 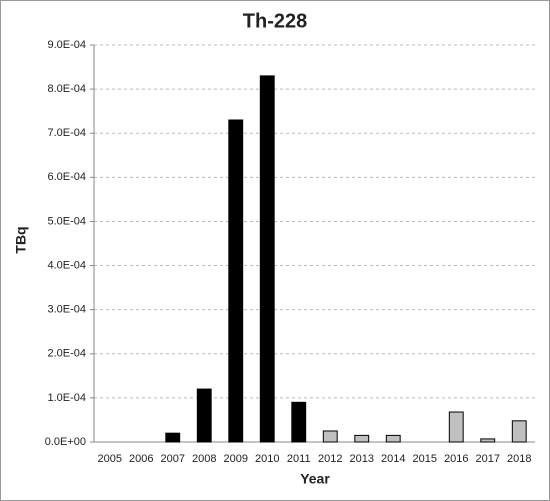 I want to click on chart-title: Th-228, so click(x=275, y=21).